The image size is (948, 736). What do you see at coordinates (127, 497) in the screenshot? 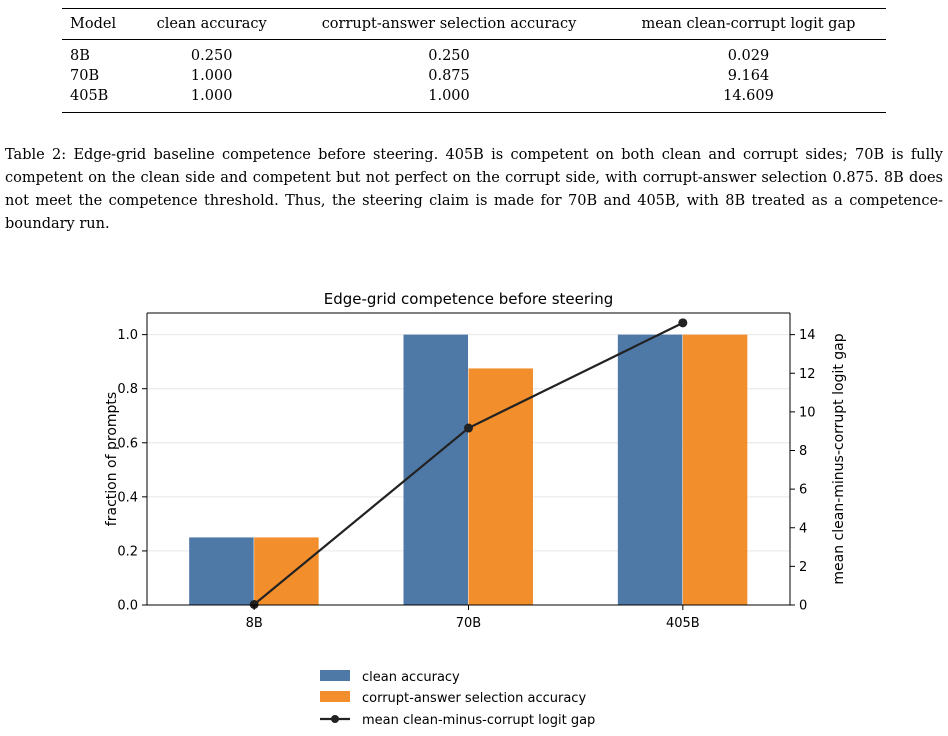
I see `y-tick-label: 0.4` at bounding box center [127, 497].